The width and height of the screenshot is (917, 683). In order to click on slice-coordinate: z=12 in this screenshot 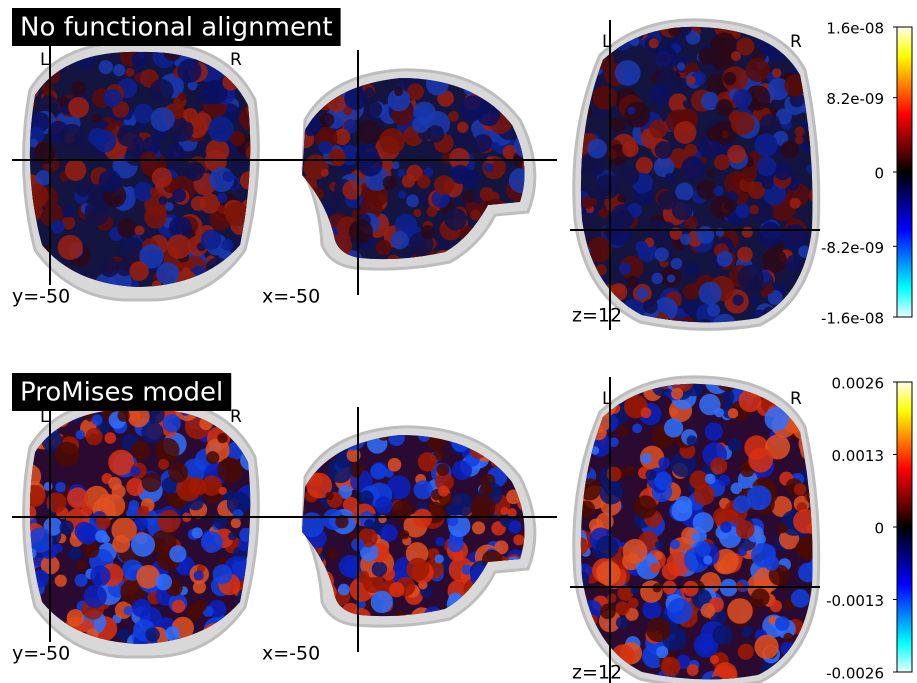, I will do `click(597, 672)`.